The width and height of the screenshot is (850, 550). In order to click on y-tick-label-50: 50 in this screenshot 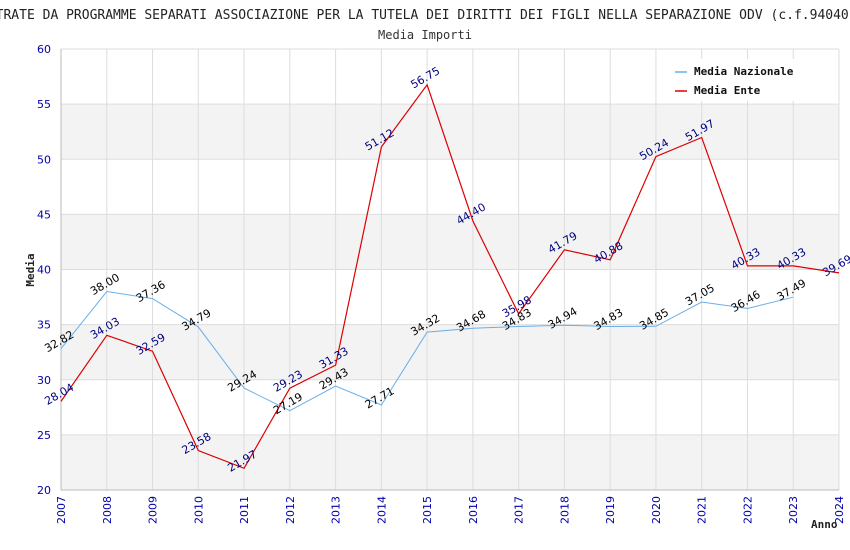, I will do `click(44, 159)`.